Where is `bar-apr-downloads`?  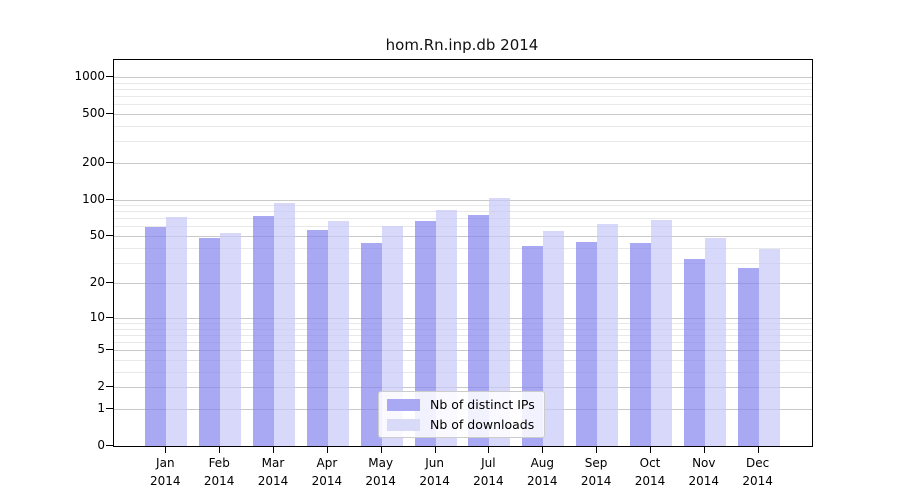 bar-apr-downloads is located at coordinates (338, 333).